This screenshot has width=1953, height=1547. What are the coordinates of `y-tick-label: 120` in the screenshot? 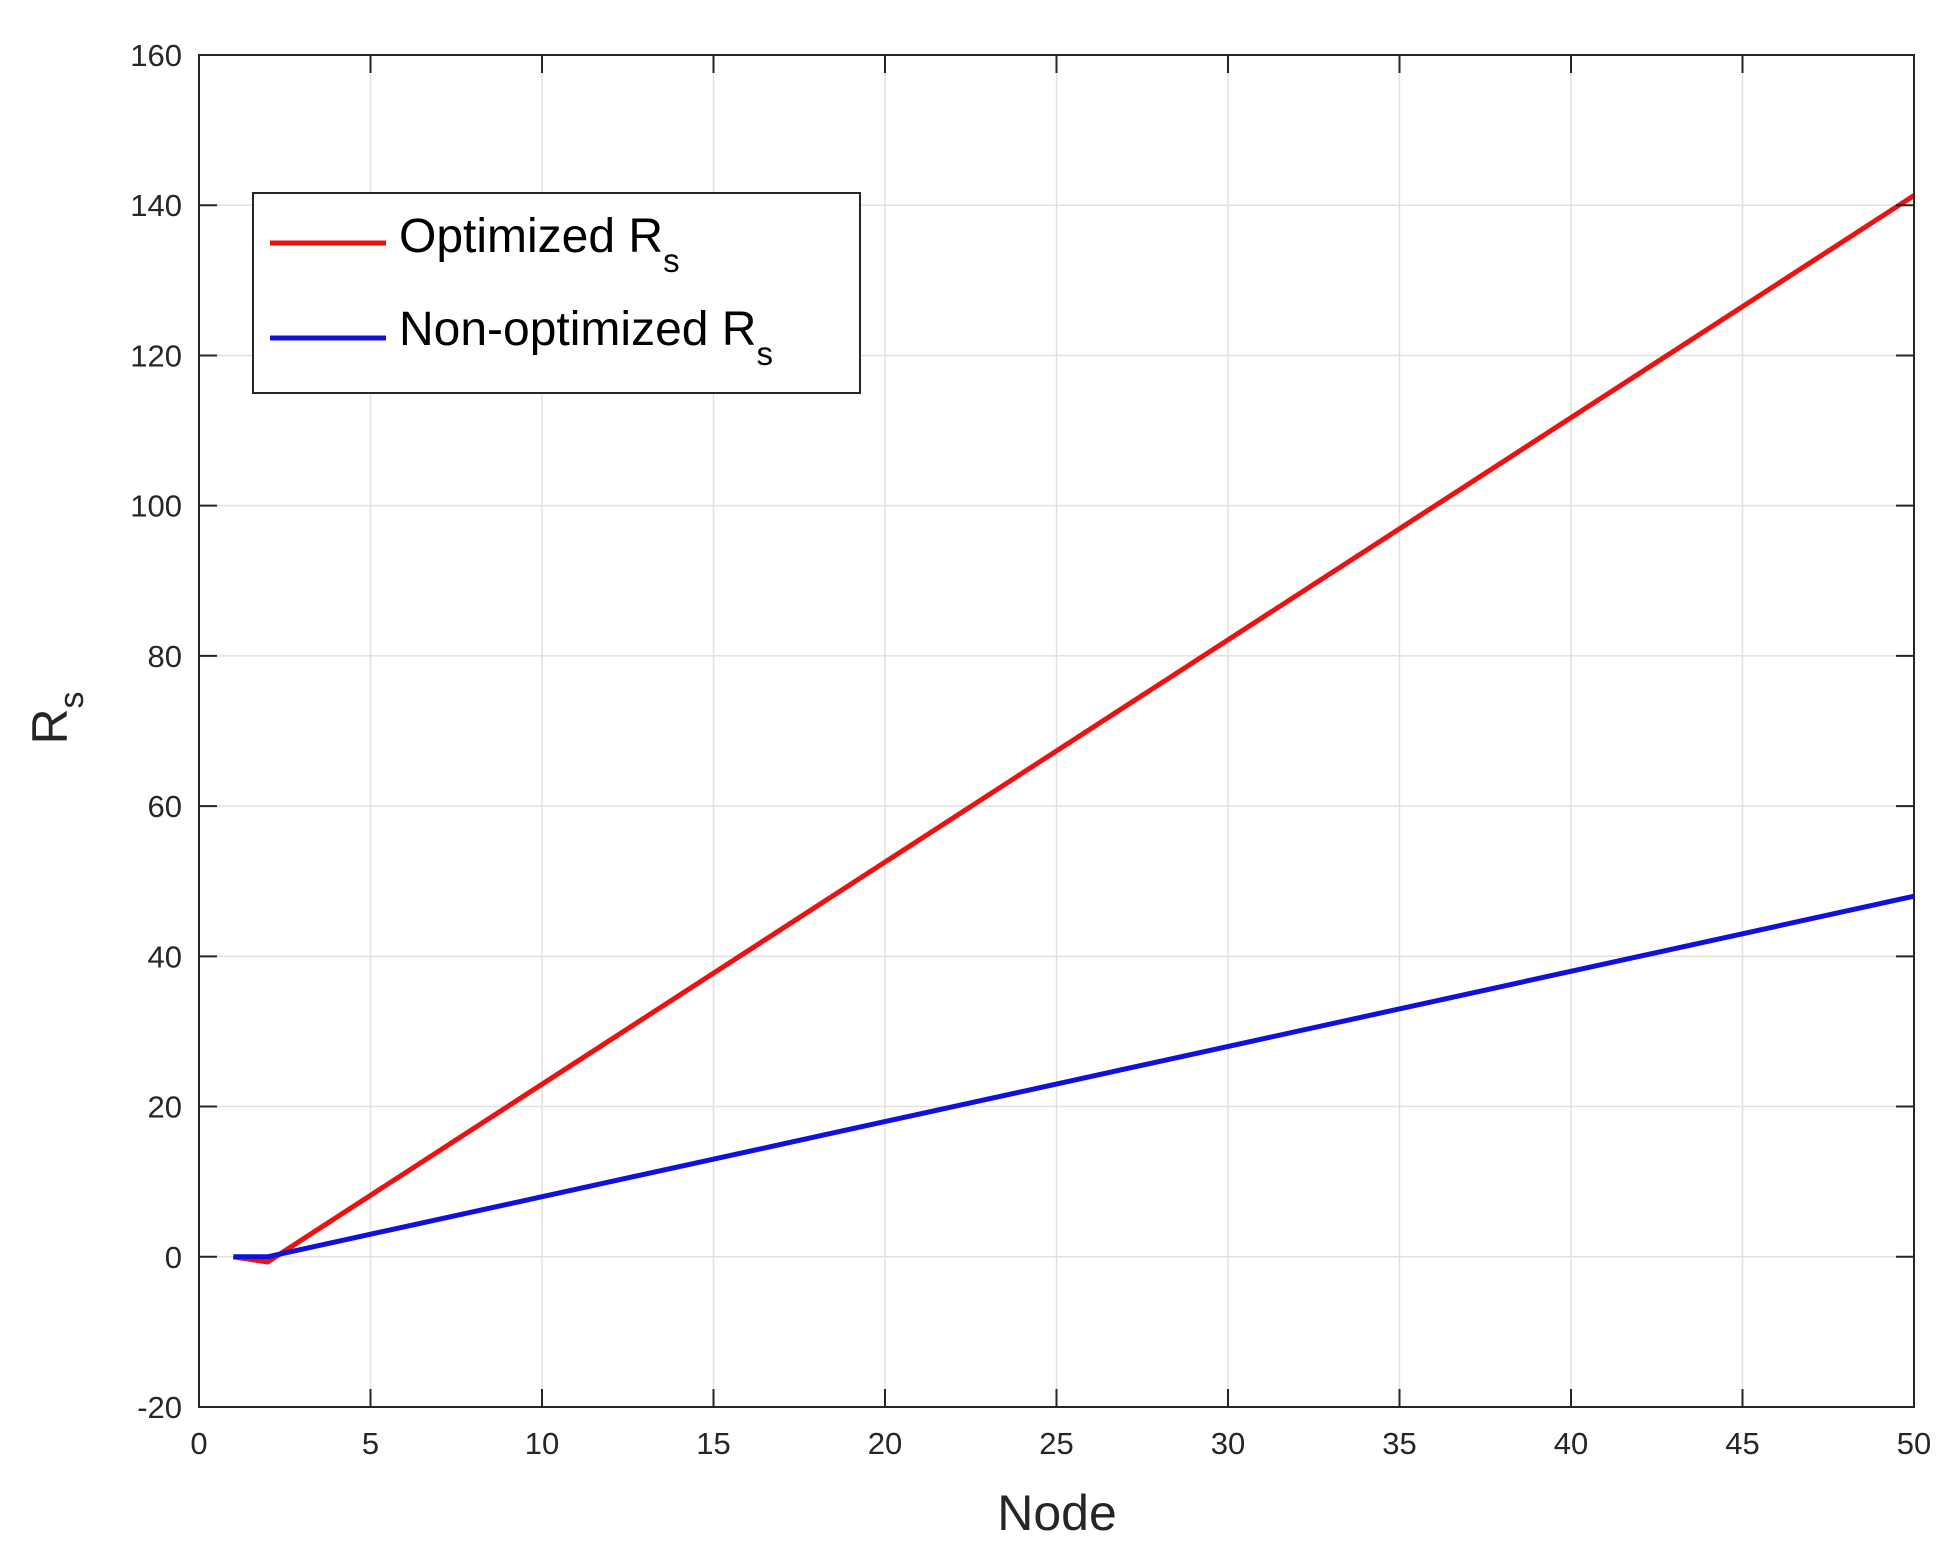 It's located at (156, 355).